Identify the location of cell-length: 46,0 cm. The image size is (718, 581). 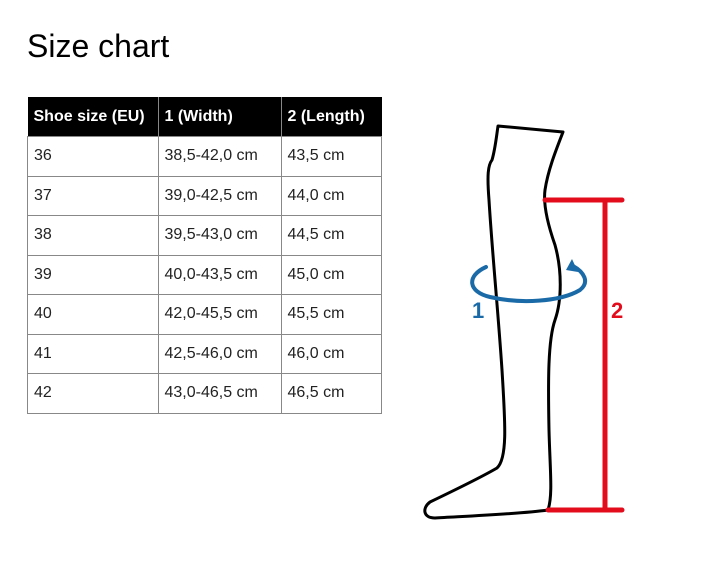
(331, 353).